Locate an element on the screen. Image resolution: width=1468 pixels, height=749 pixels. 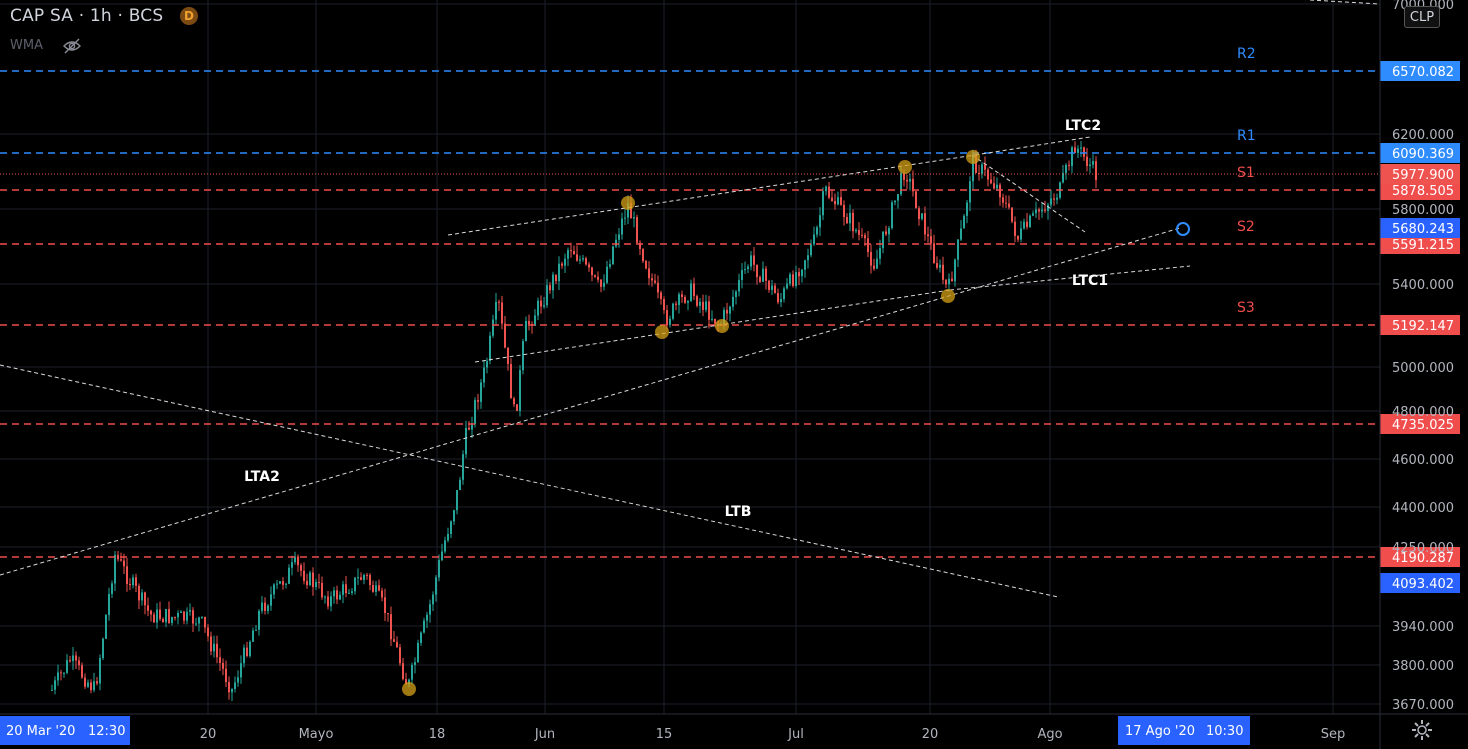
interval-badge: D is located at coordinates (189, 16).